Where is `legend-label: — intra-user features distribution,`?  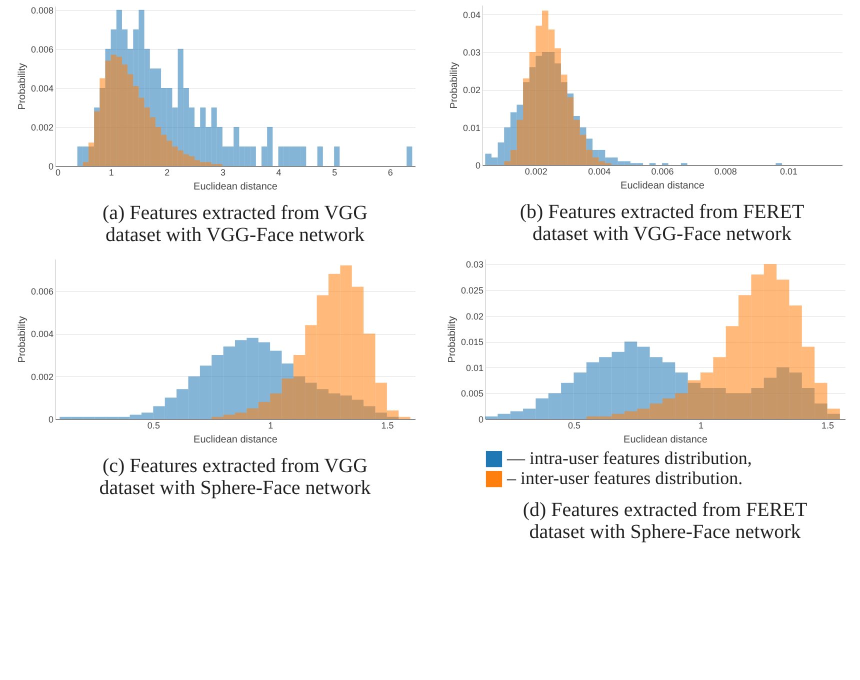 legend-label: — intra-user features distribution, is located at coordinates (629, 458).